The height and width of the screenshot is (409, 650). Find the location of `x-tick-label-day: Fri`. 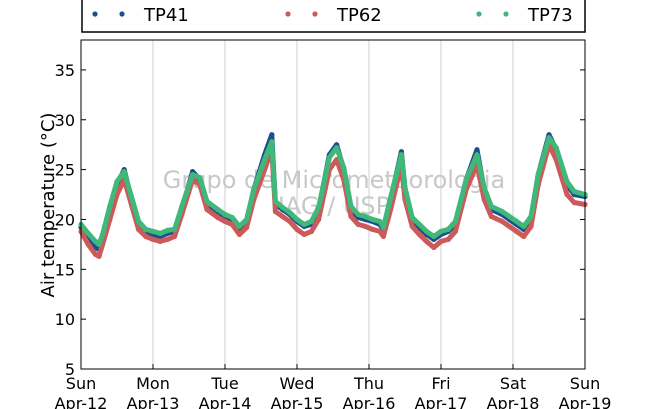

x-tick-label-day: Fri is located at coordinates (440, 383).